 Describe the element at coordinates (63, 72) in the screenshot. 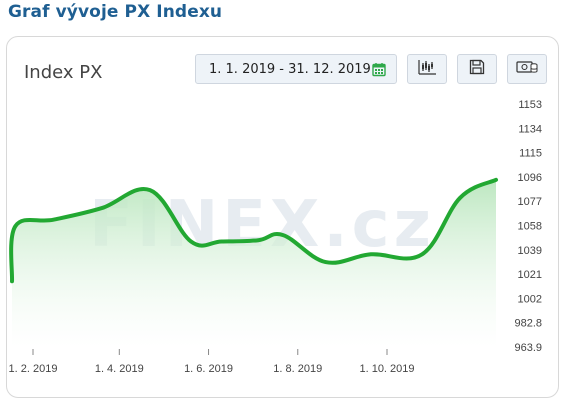

I see `chart-title: Index PX` at that location.